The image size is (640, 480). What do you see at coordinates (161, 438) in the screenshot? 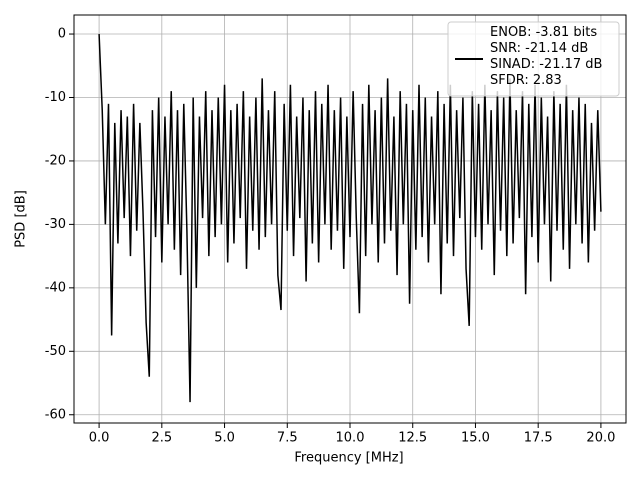
I see `x-tick-label: 2.5` at bounding box center [161, 438].